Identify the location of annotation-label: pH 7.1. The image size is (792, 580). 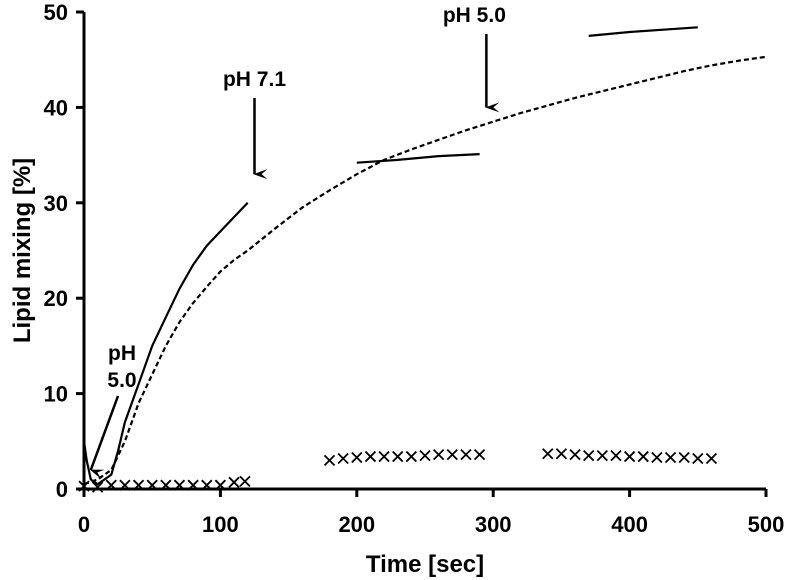
(254, 79).